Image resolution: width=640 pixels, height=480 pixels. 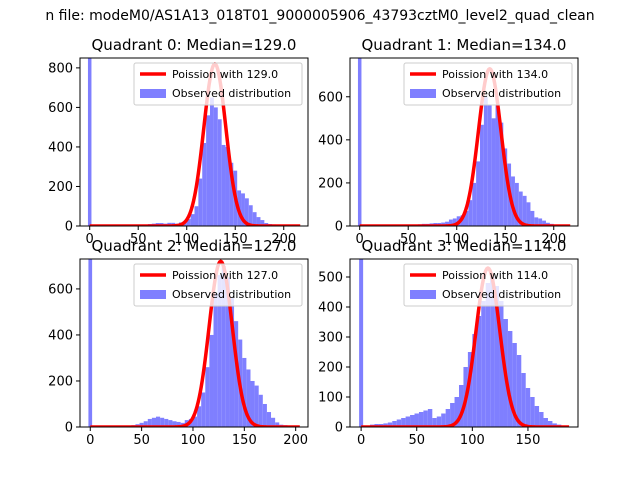 I want to click on legend-label-fit: Poission with 127.0, so click(x=225, y=275).